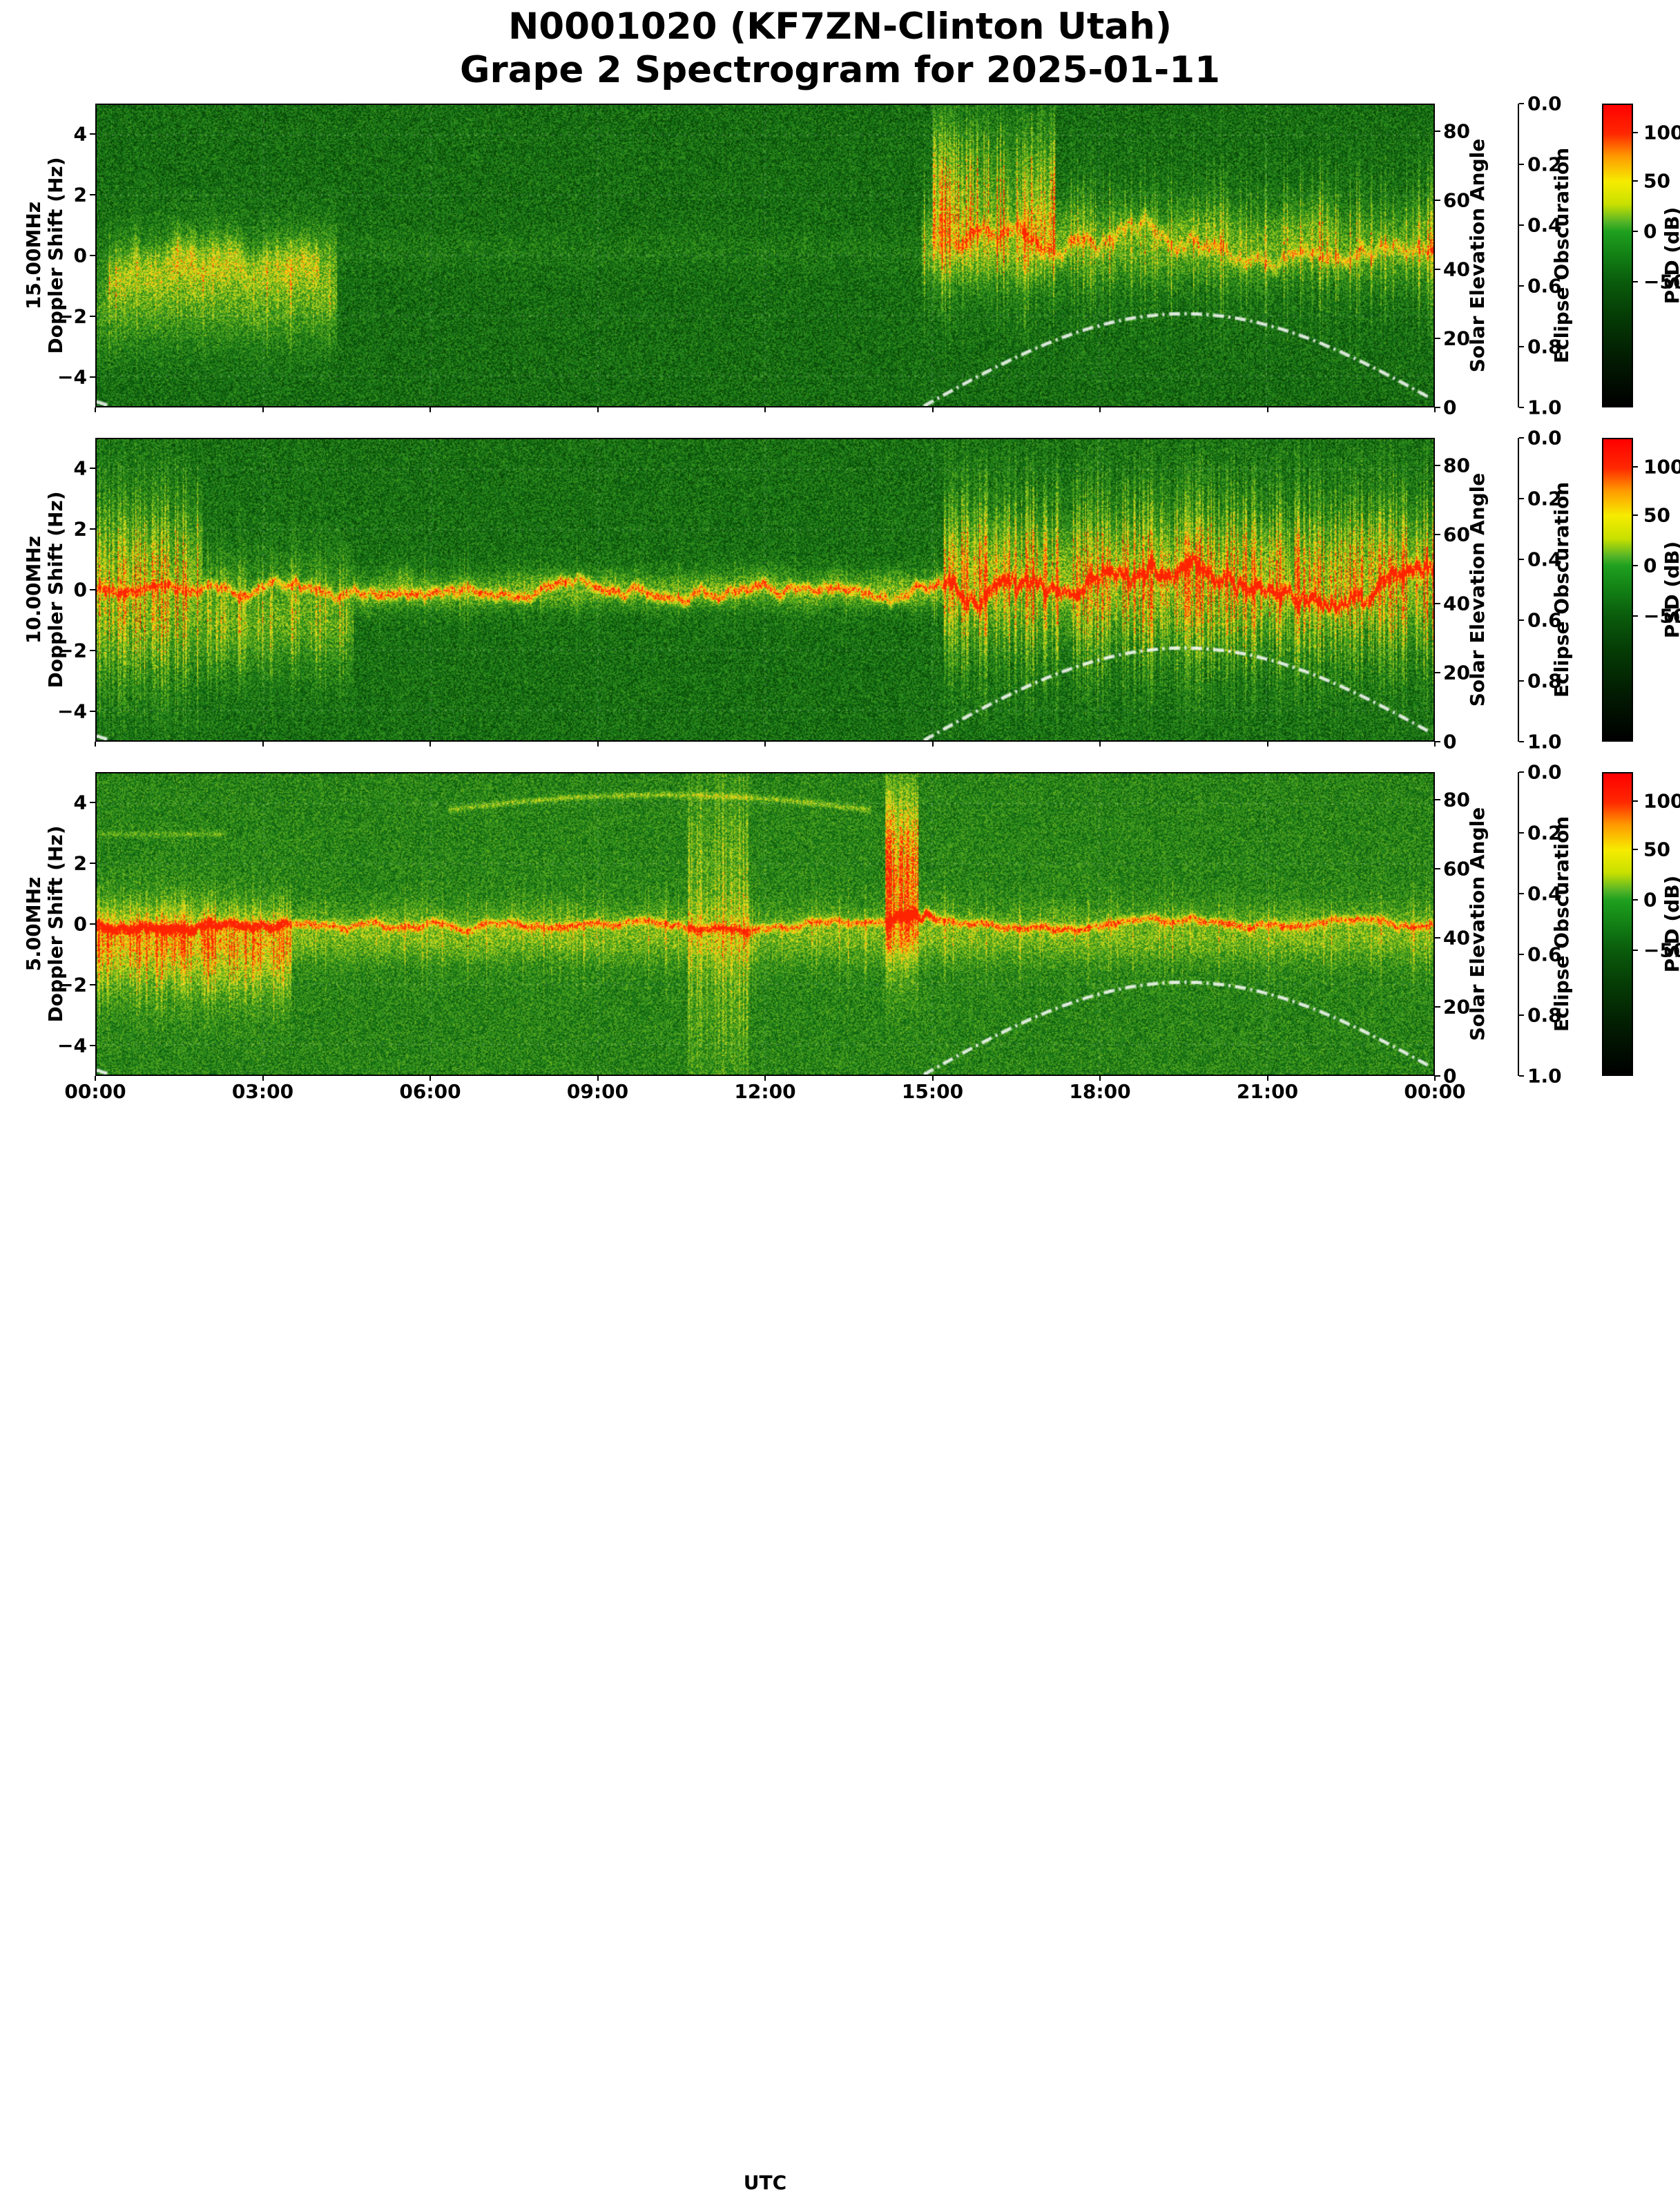 The height and width of the screenshot is (2194, 1680). I want to click on tick-label: 0.4, so click(1544, 559).